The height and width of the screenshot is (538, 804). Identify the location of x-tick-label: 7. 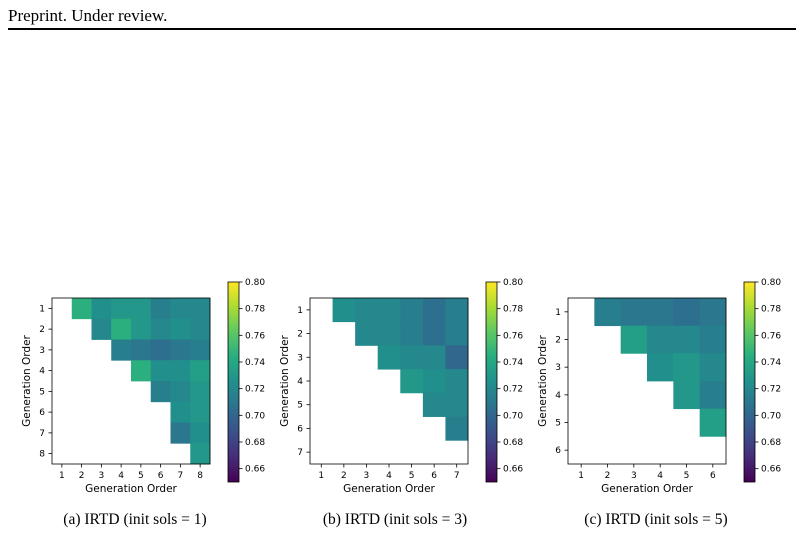
(181, 476).